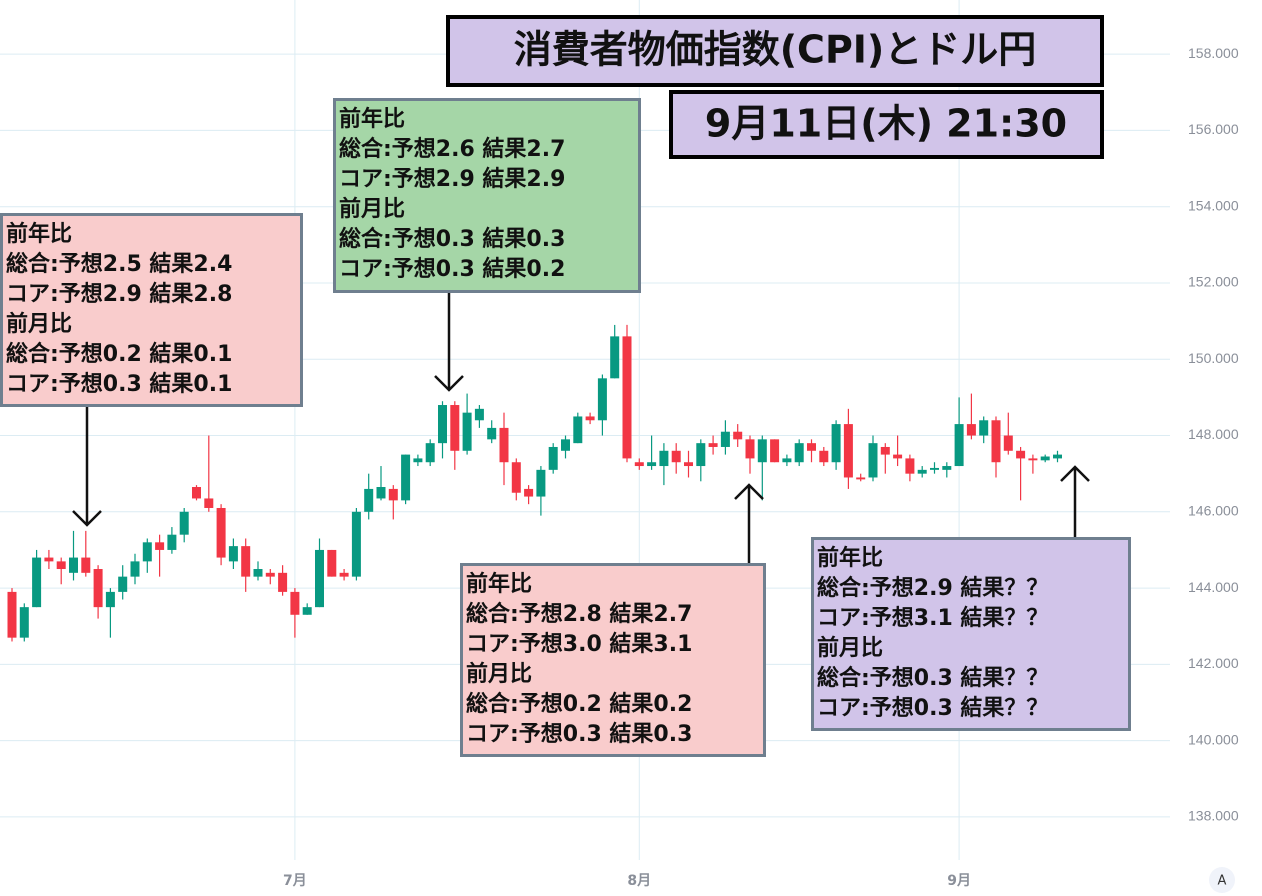 The width and height of the screenshot is (1262, 896). I want to click on scale-button-label: A, so click(1222, 881).